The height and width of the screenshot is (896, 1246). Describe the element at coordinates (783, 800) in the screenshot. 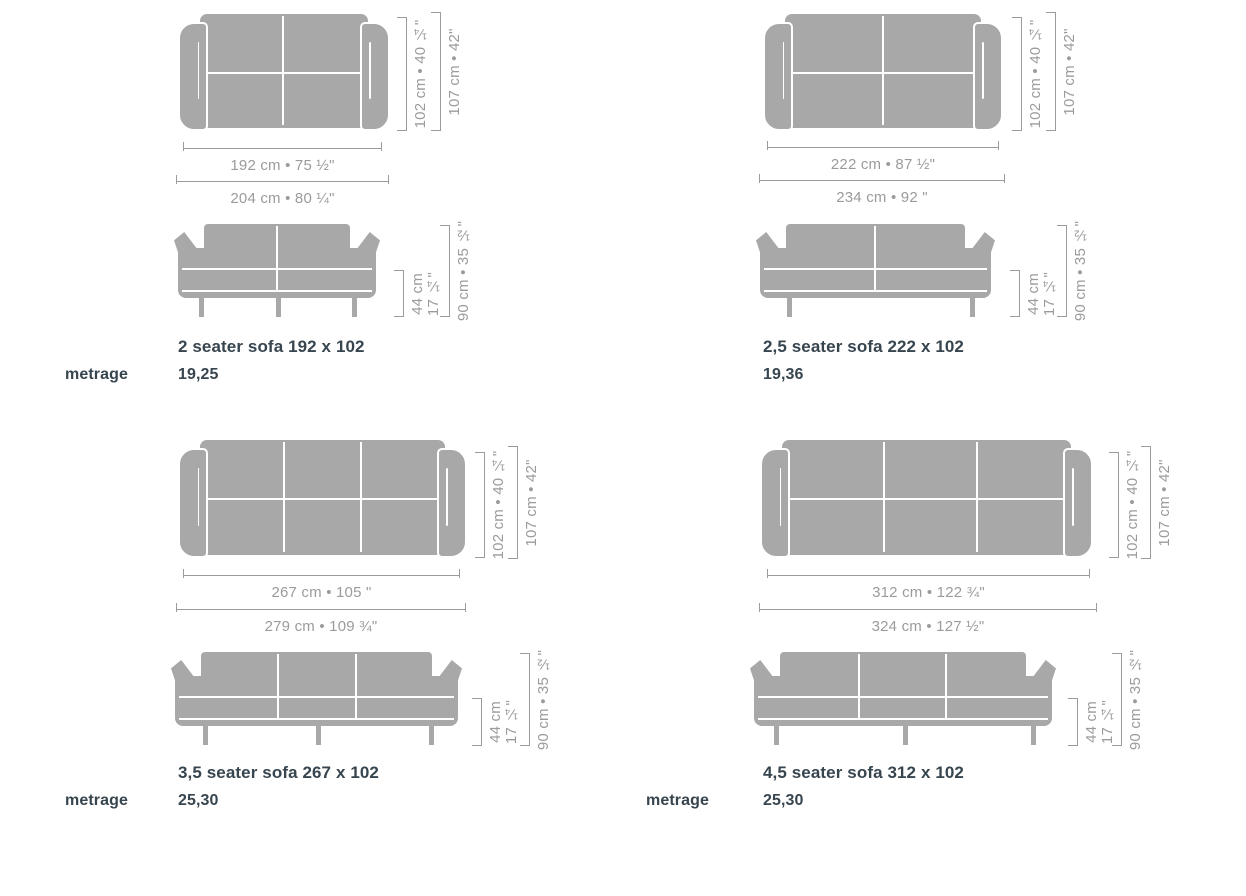

I see `metrage-value: 25,30` at that location.